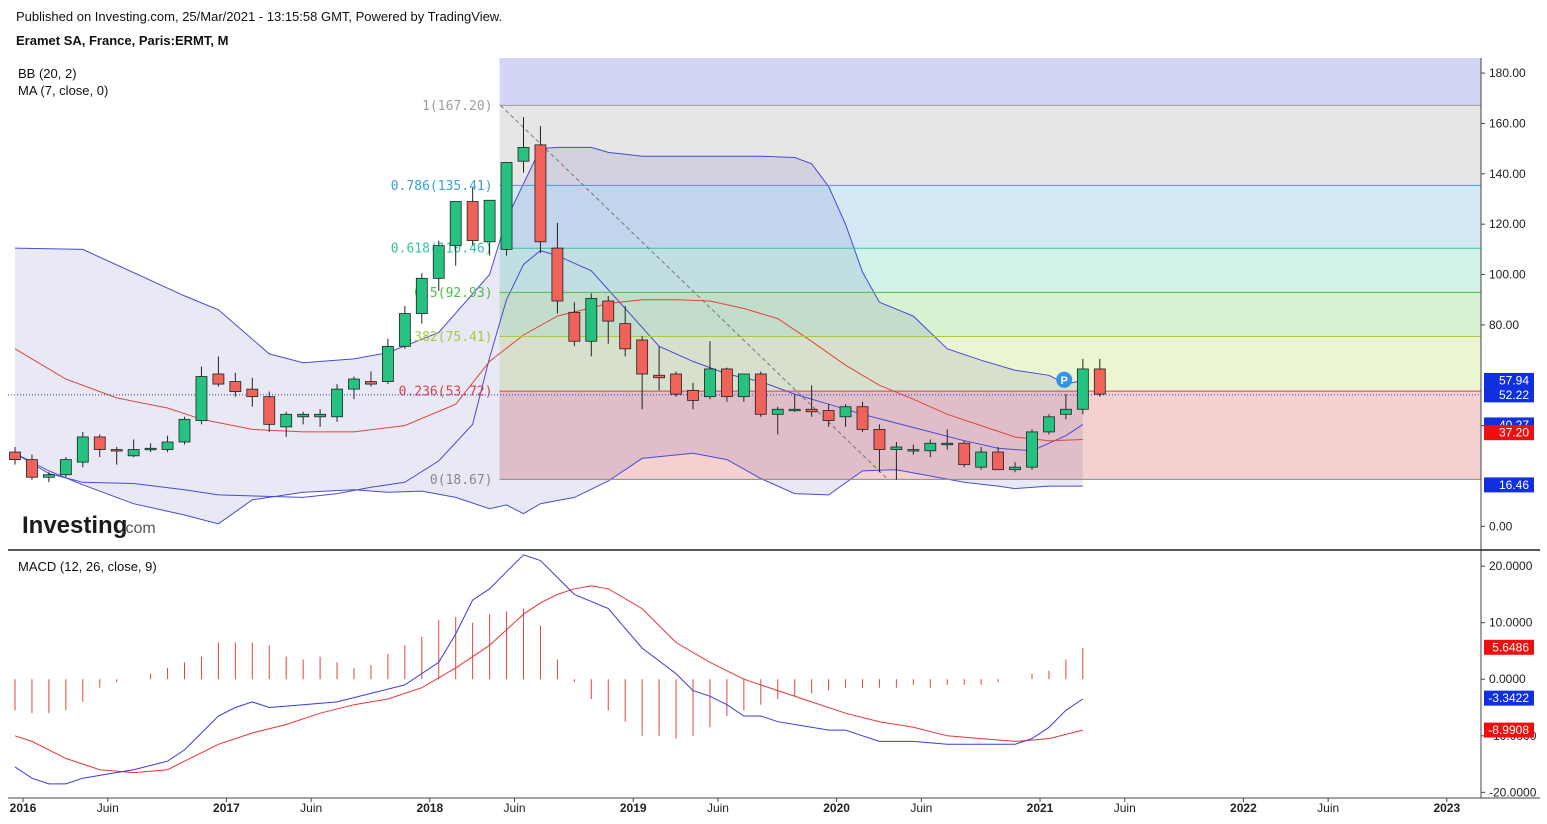  What do you see at coordinates (429, 808) in the screenshot?
I see `time-tick-label: 2018` at bounding box center [429, 808].